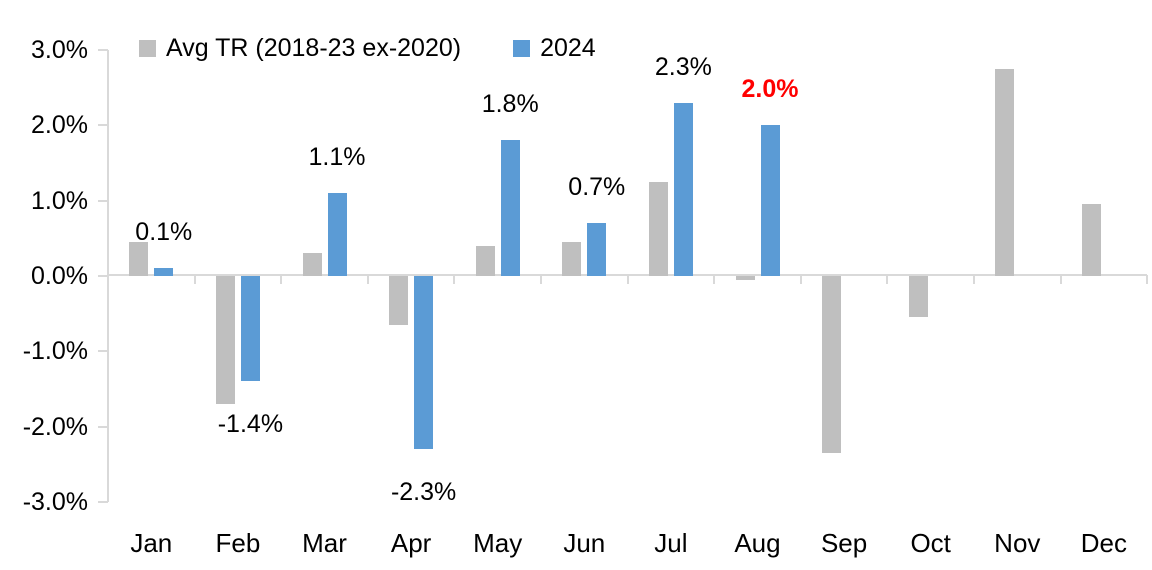 This screenshot has height=570, width=1152. Describe the element at coordinates (312, 264) in the screenshot. I see `bar-avg-tr-mar` at that location.